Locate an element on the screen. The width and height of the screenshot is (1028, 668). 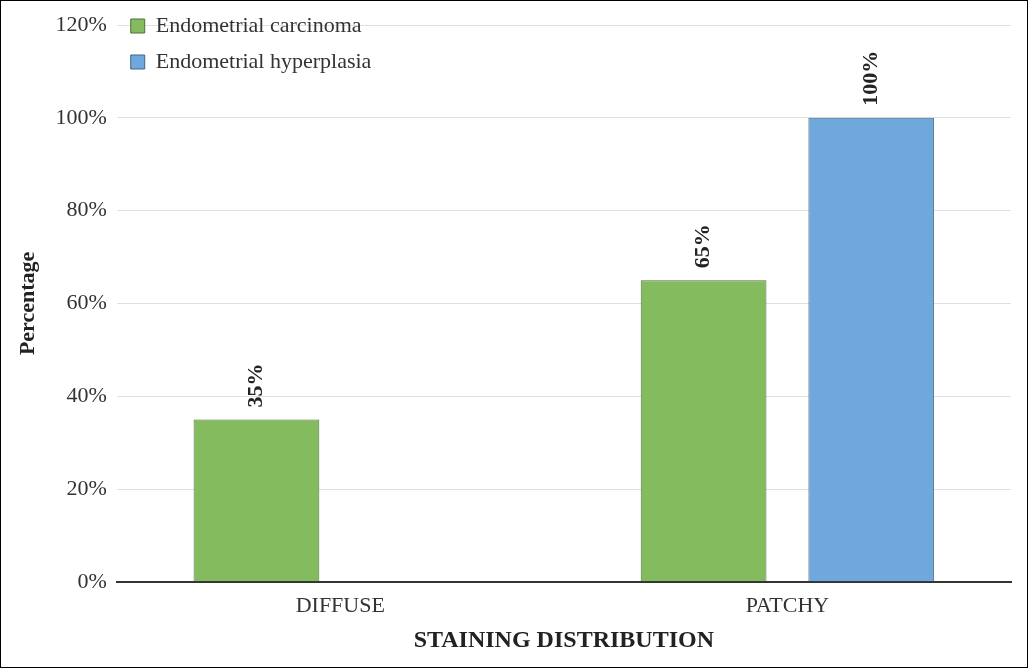
y-tick-label: 0% is located at coordinates (92, 580).